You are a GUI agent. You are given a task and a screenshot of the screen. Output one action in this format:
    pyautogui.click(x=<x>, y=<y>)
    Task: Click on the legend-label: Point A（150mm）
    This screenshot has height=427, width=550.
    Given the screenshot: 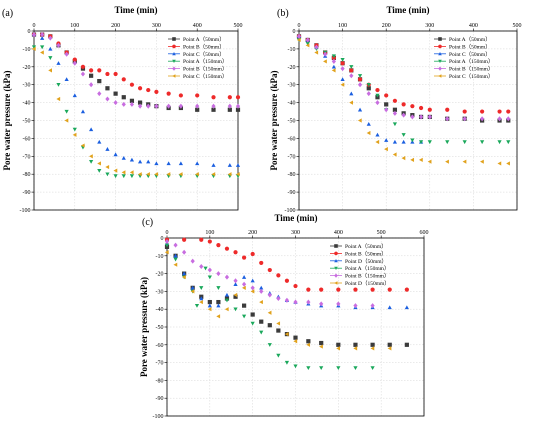 What is the action you would take?
    pyautogui.click(x=471, y=61)
    